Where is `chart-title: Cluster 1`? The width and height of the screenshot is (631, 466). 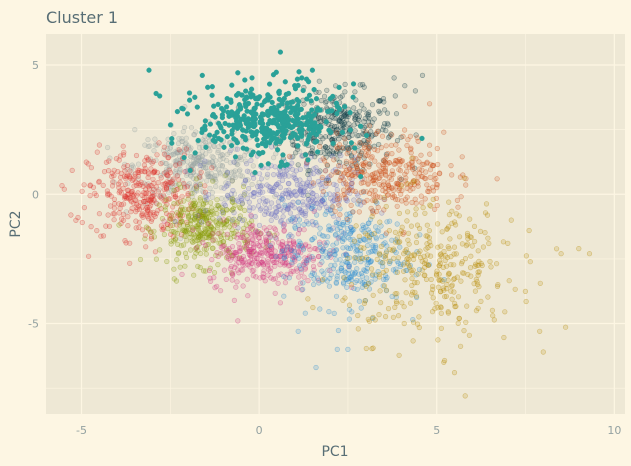 chart-title: Cluster 1 is located at coordinates (82, 17).